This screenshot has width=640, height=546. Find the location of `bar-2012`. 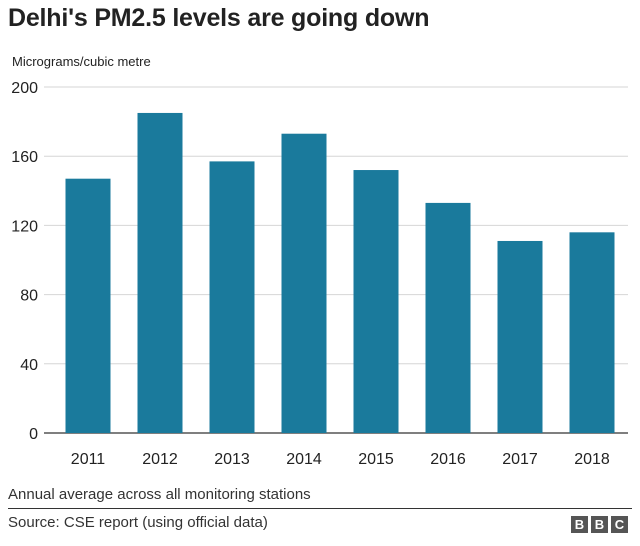

bar-2012 is located at coordinates (160, 272).